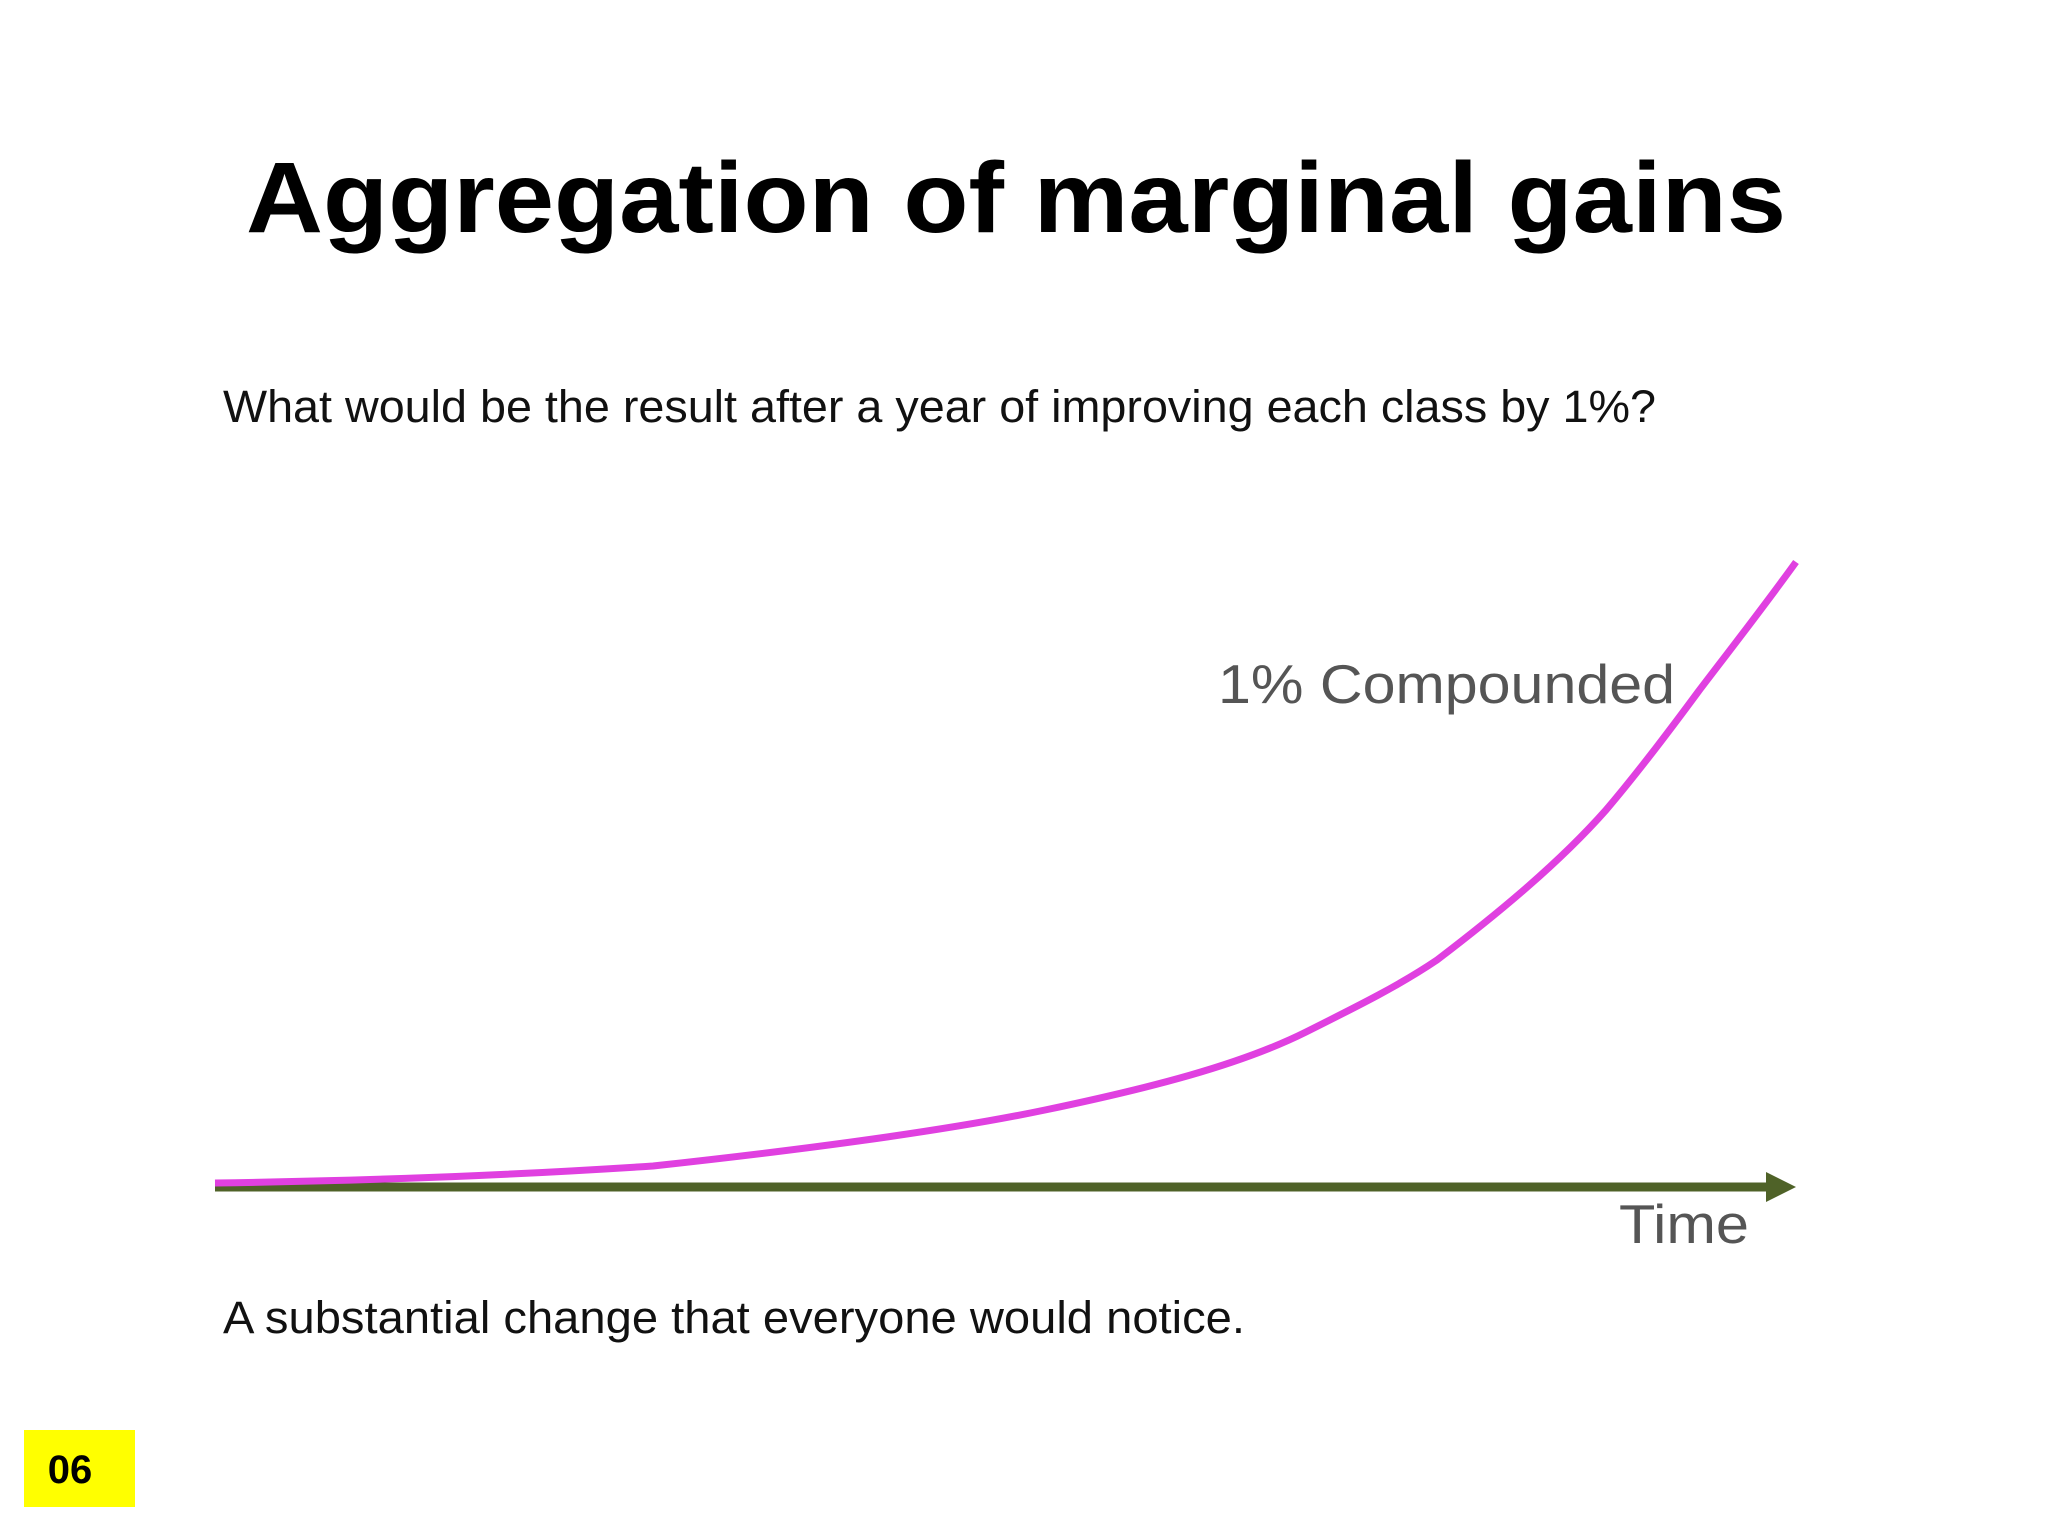  Describe the element at coordinates (1016, 198) in the screenshot. I see `slide-title: Aggregation of marginal gains` at that location.